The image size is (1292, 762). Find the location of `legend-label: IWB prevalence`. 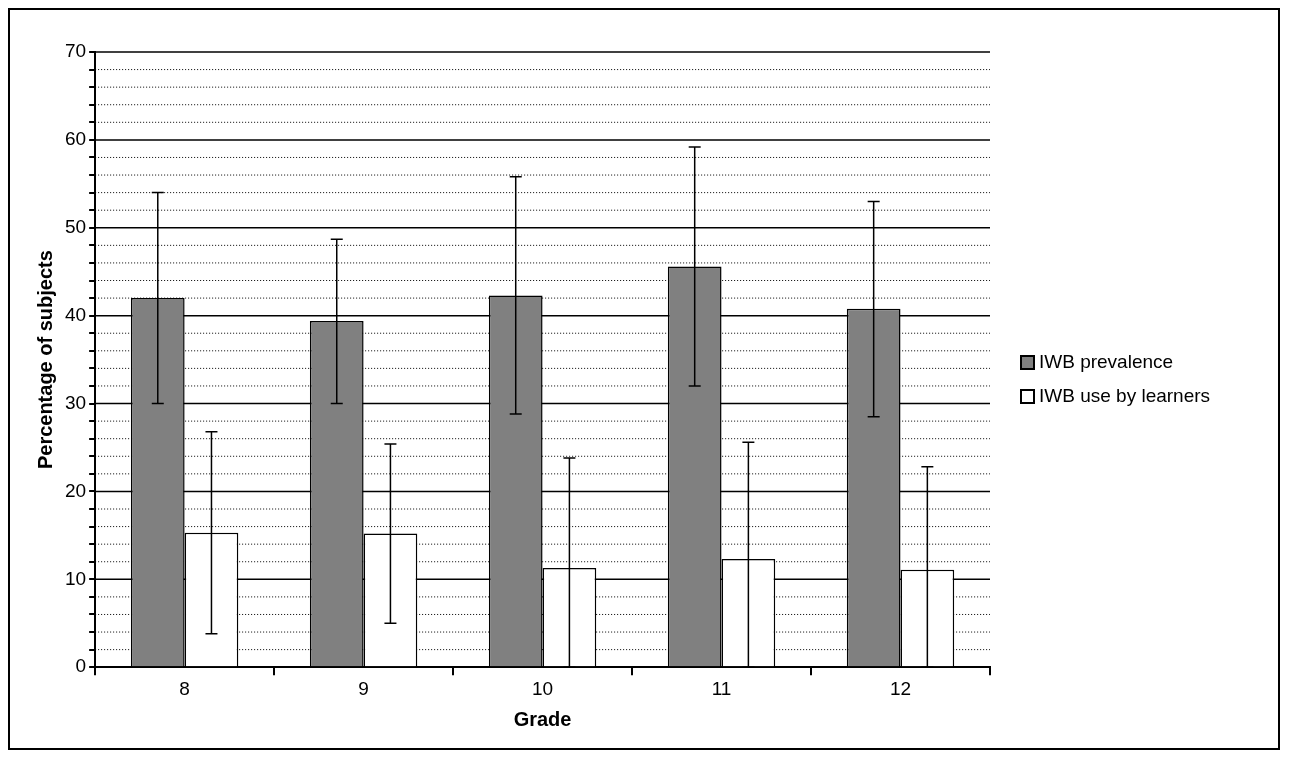

legend-label: IWB prevalence is located at coordinates (1106, 362).